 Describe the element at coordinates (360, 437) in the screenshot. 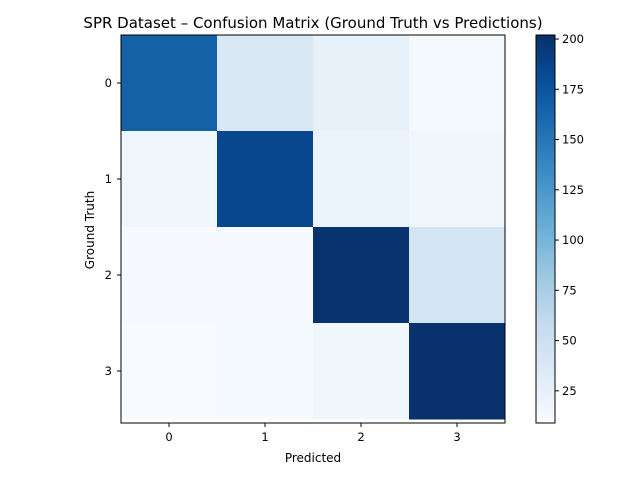

I see `x-tick-label: 2` at that location.